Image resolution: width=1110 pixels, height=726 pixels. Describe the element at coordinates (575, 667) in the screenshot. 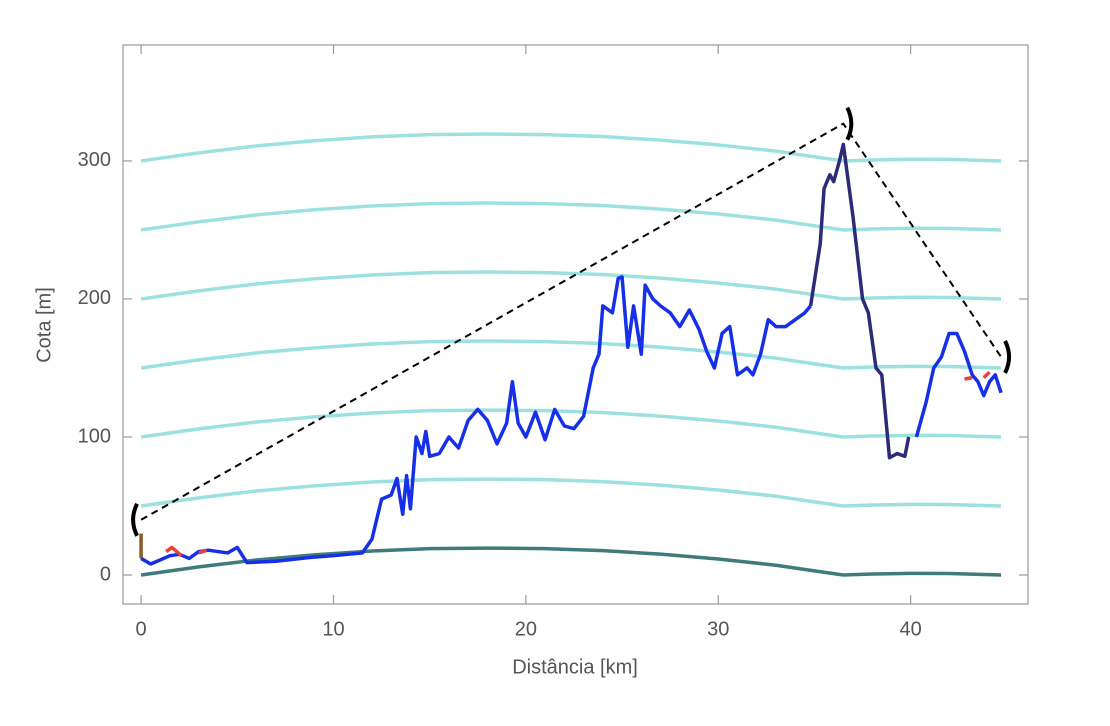

I see `x-axis-label: Distância [km]` at that location.